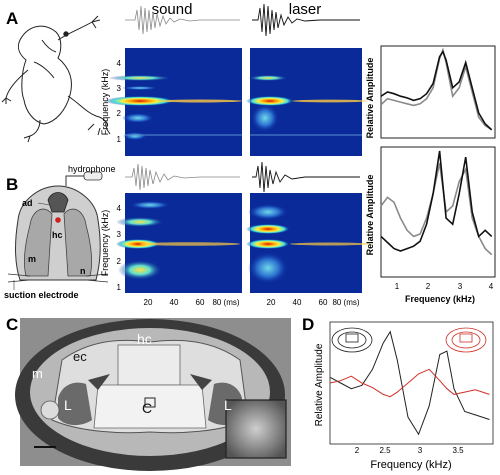 This screenshot has height=475, width=500. I want to click on spectrogram-b-xtick-laser-1: 20, so click(271, 302).